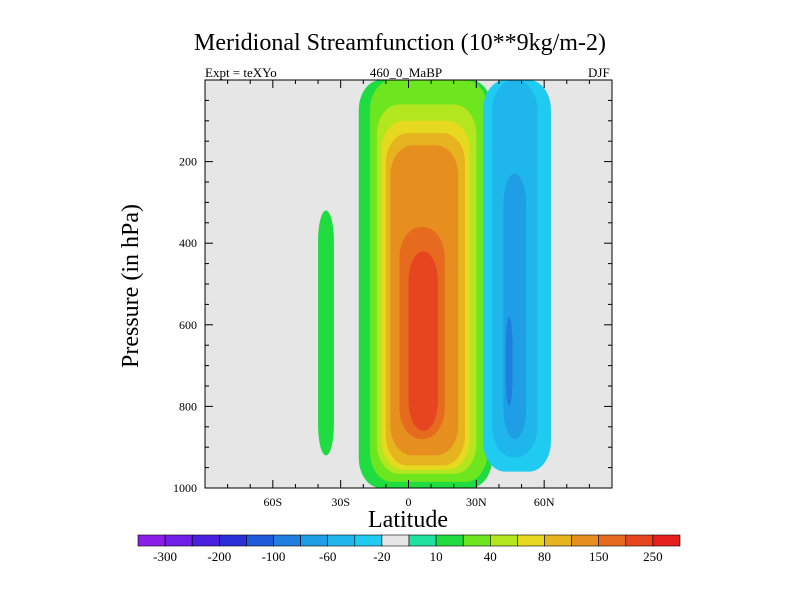 This screenshot has height=600, width=800. What do you see at coordinates (340, 502) in the screenshot?
I see `x-tick-label: 30S` at bounding box center [340, 502].